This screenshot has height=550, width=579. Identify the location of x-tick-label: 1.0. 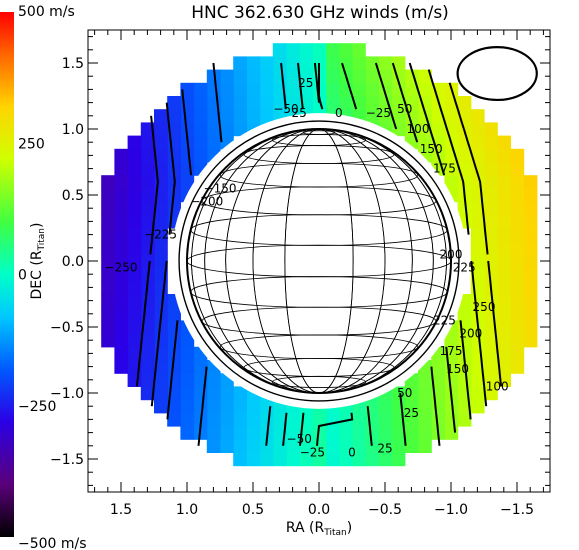
(187, 510).